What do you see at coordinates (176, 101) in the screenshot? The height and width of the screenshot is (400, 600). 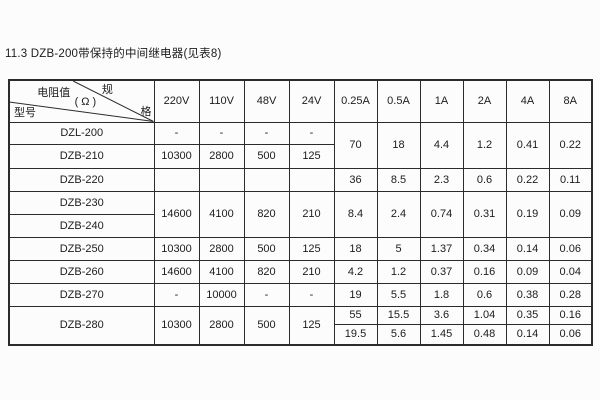 I see `col-header-220v: 220V` at bounding box center [176, 101].